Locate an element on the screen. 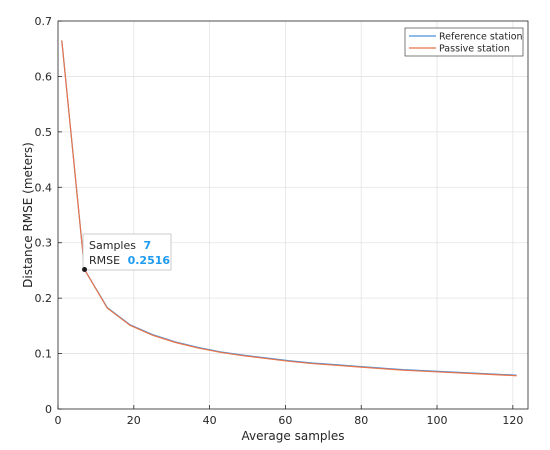  y-axis-label: Distance RMSE (meters) is located at coordinates (28, 215).